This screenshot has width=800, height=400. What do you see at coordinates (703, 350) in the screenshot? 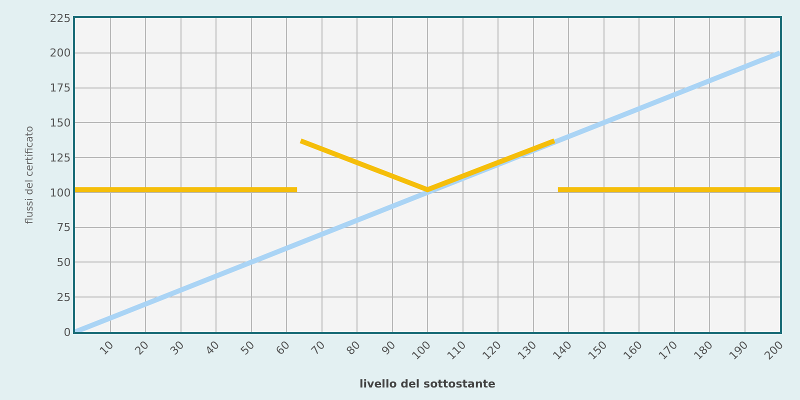
I see `x-tick-label: 180` at bounding box center [703, 350].